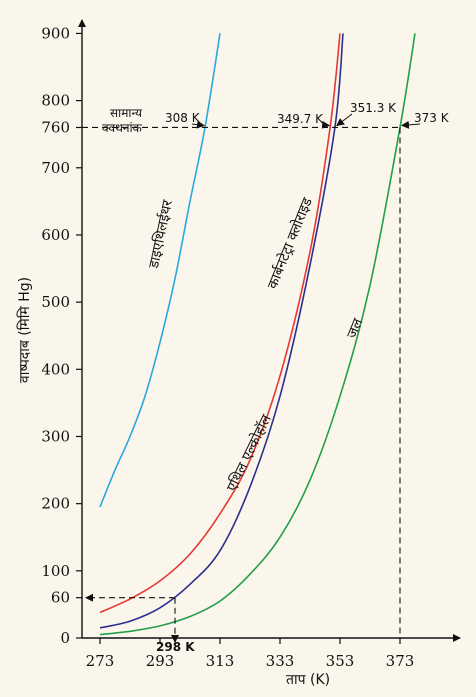 The height and width of the screenshot is (697, 476). Describe the element at coordinates (355, 328) in the screenshot. I see `series-label-water: जल` at that location.